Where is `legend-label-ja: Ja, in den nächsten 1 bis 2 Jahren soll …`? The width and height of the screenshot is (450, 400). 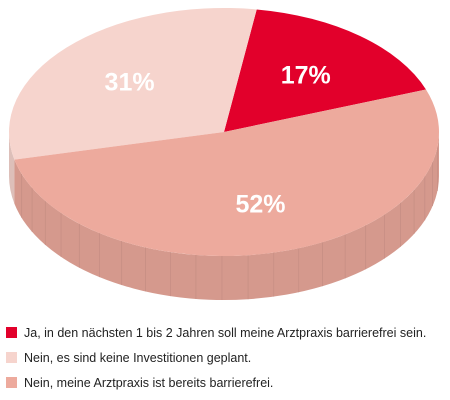
legend-label-ja: Ja, in den nächsten 1 bis 2 Jahren soll … is located at coordinates (225, 332).